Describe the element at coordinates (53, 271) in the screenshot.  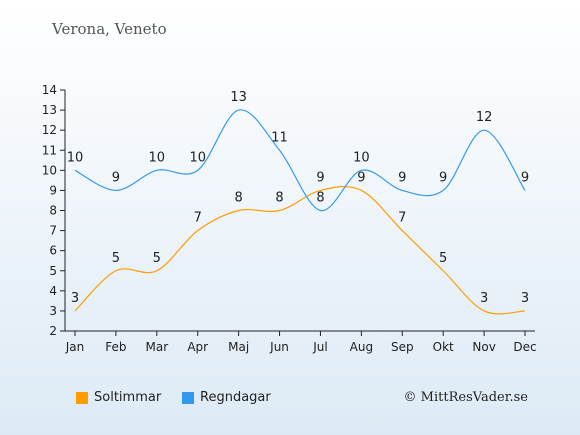
I see `y-tick-label: 5` at that location.